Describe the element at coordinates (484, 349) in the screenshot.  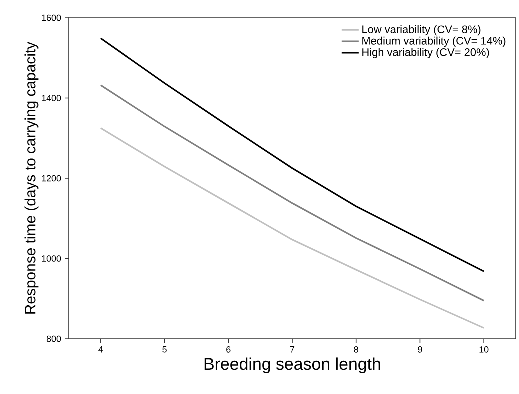
I see `x-tick-label: 10` at that location.